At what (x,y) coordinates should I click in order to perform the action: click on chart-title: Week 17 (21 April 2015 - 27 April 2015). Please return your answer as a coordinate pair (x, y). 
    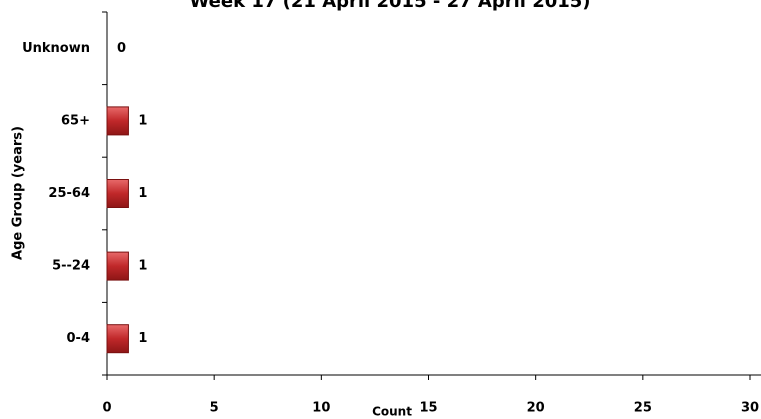
    Looking at the image, I should click on (389, 6).